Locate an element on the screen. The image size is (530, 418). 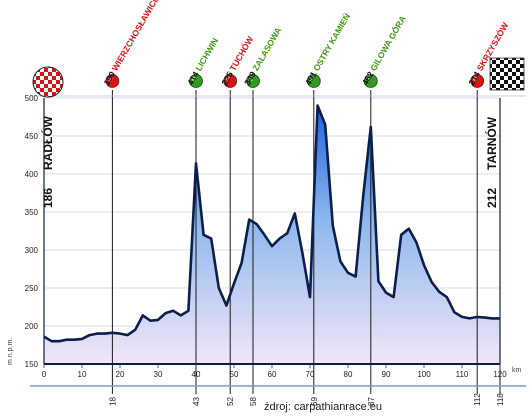
waypoint-km-labels: 18 43 52 58 69 87 112 118 is located at coordinates (306, 399).